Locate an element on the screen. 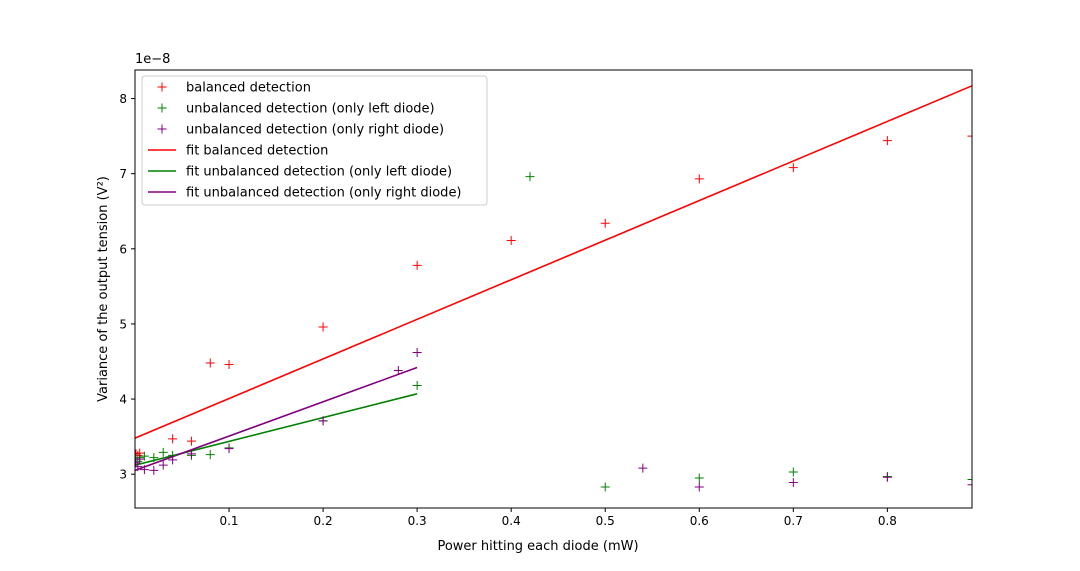 The image size is (1080, 571). y-axis-label: Variance of the output tension (V²) is located at coordinates (103, 289).